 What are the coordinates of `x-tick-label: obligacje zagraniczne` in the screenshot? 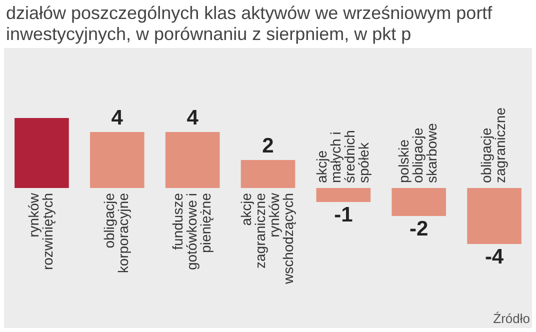 It's located at (493, 145).